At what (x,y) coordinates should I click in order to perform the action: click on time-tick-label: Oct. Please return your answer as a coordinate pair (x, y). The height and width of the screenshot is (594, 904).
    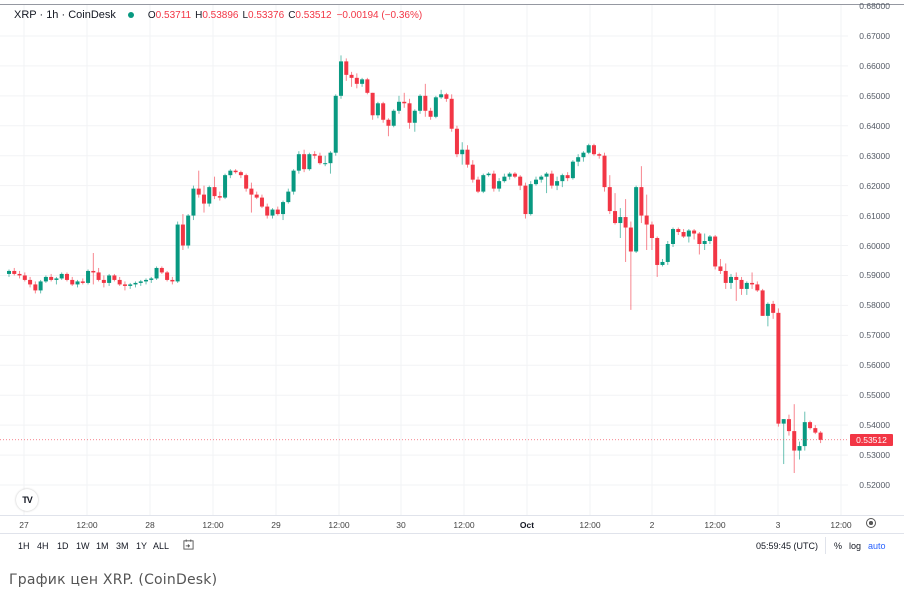
    Looking at the image, I should click on (527, 525).